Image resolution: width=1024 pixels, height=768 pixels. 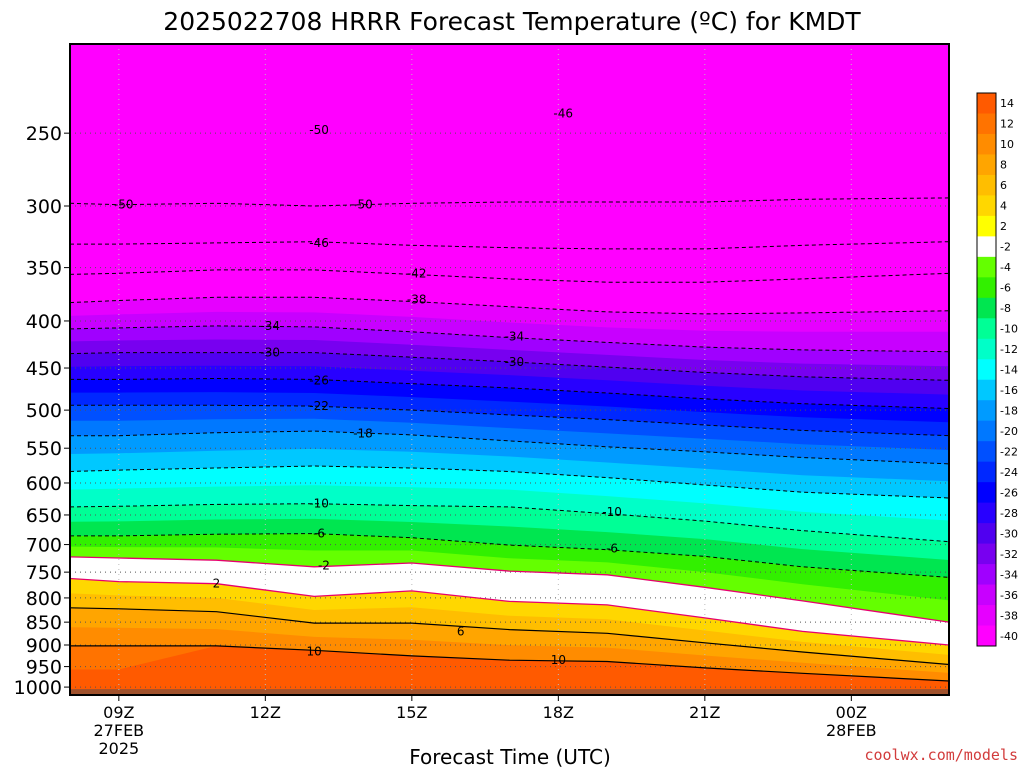 I want to click on contour-label: 2, so click(x=217, y=584).